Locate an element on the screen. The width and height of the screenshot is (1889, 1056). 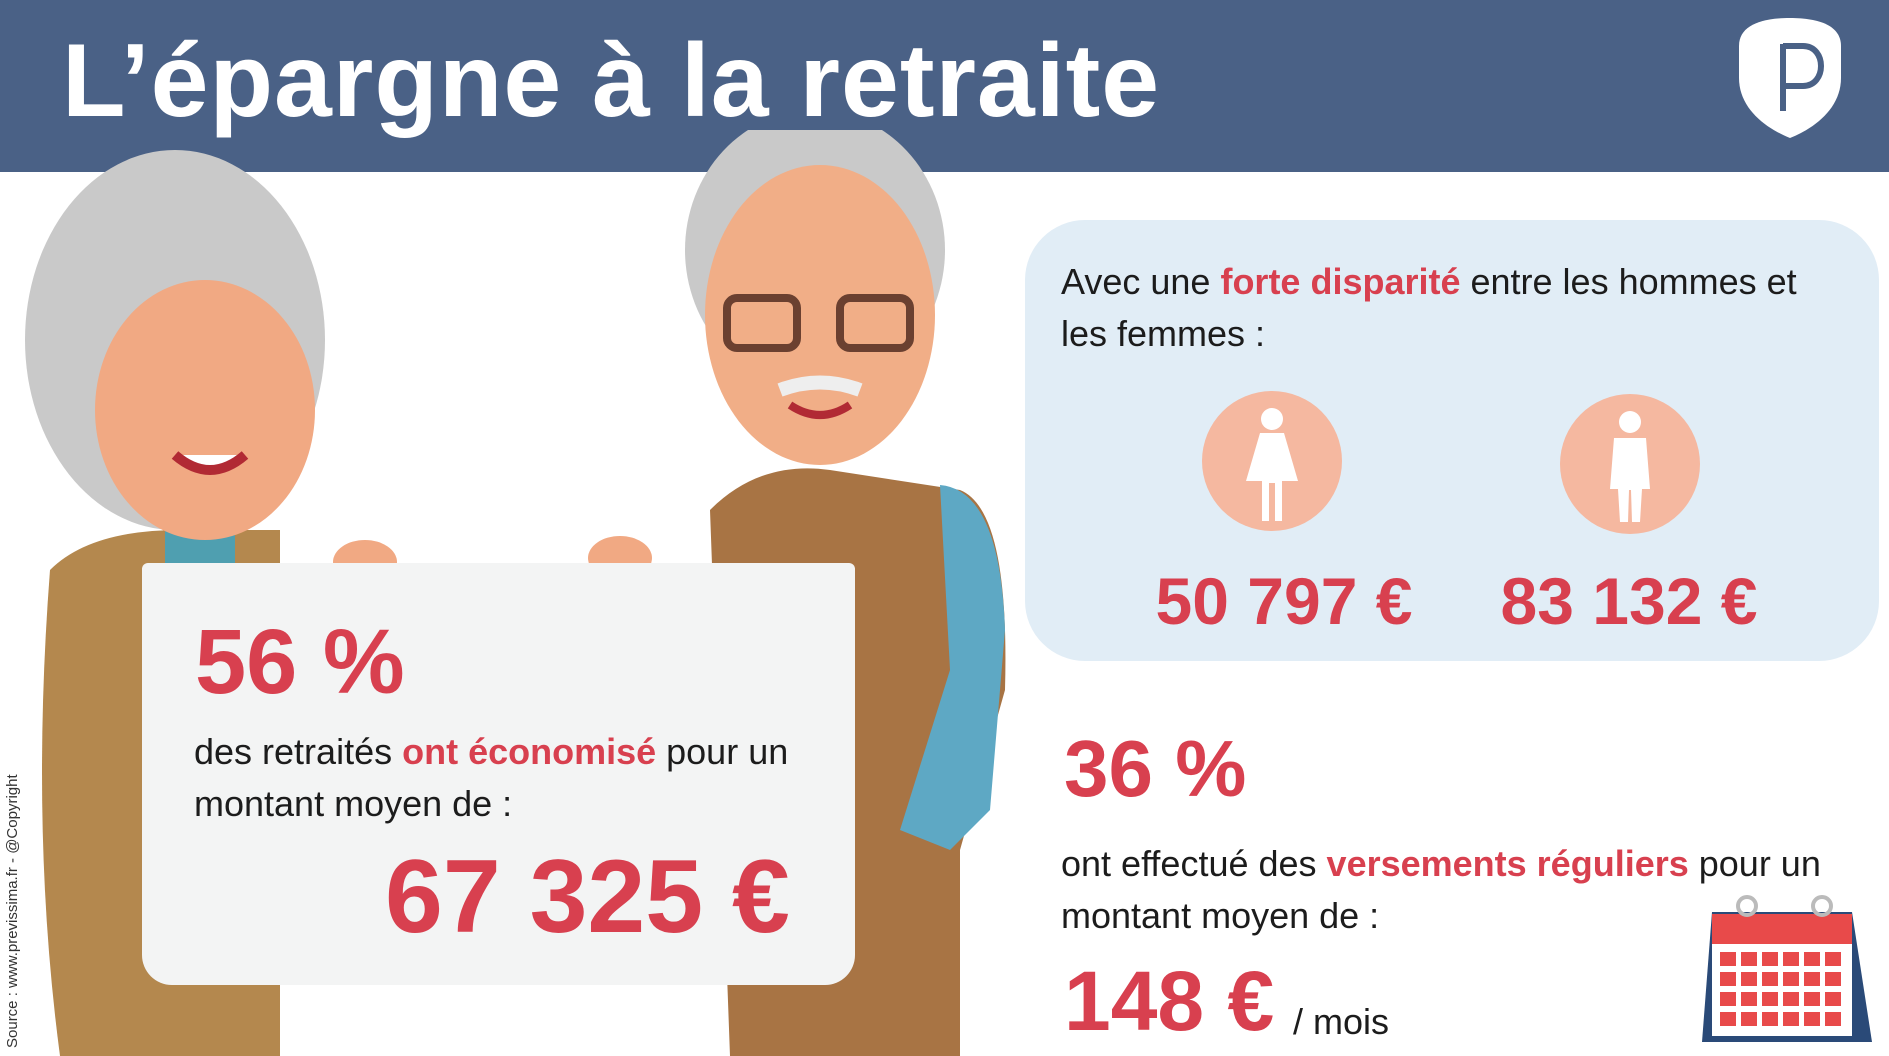
saved-percent: 56 % is located at coordinates (300, 662).